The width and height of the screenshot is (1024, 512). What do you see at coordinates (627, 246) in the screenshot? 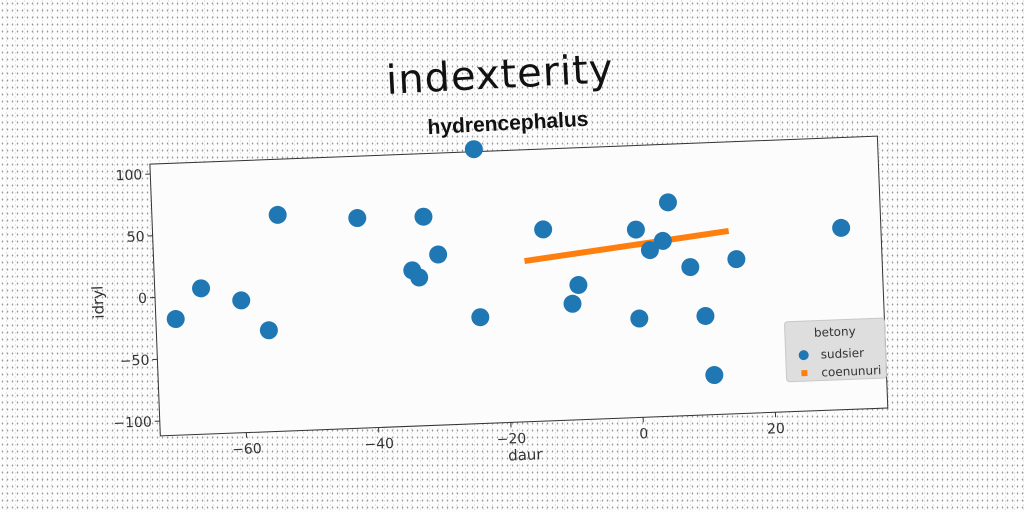
I see `series-line-coenunuri` at bounding box center [627, 246].